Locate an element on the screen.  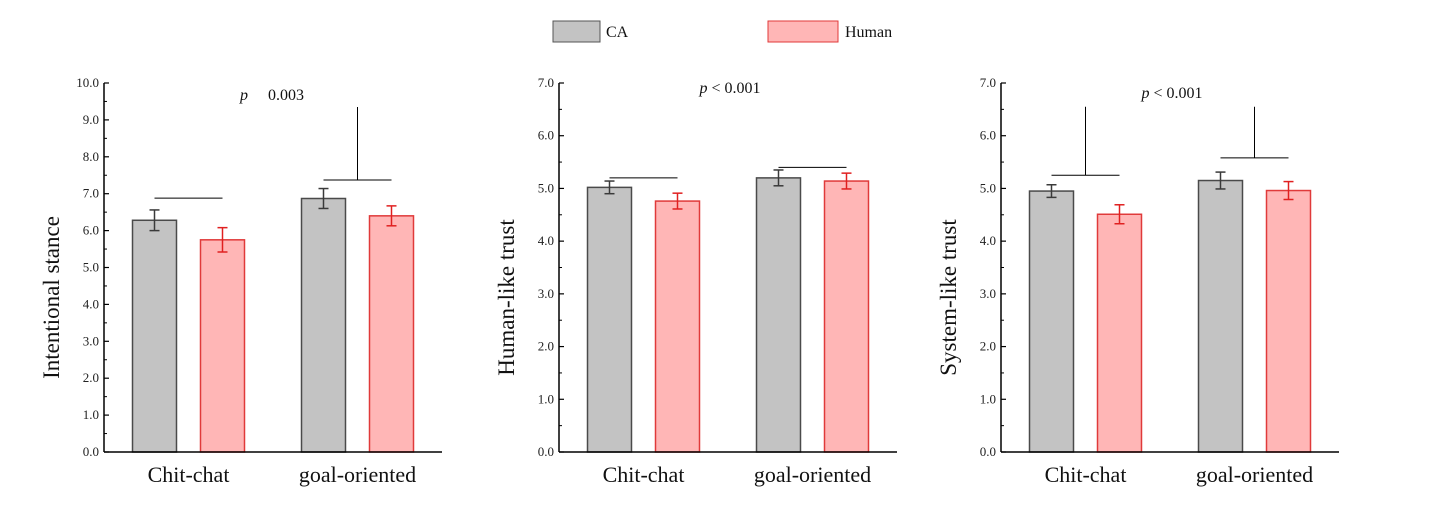
p-value-text: 0.003 is located at coordinates (286, 95).